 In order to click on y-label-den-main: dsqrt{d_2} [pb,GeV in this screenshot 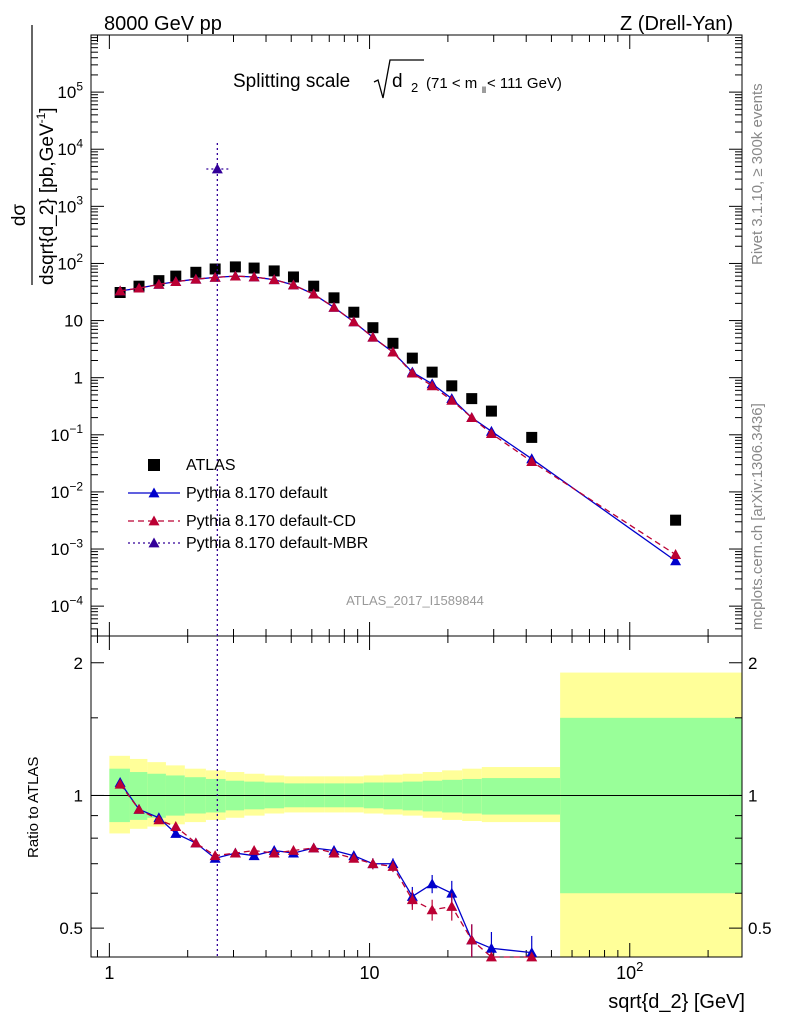, I will do `click(47, 204)`.